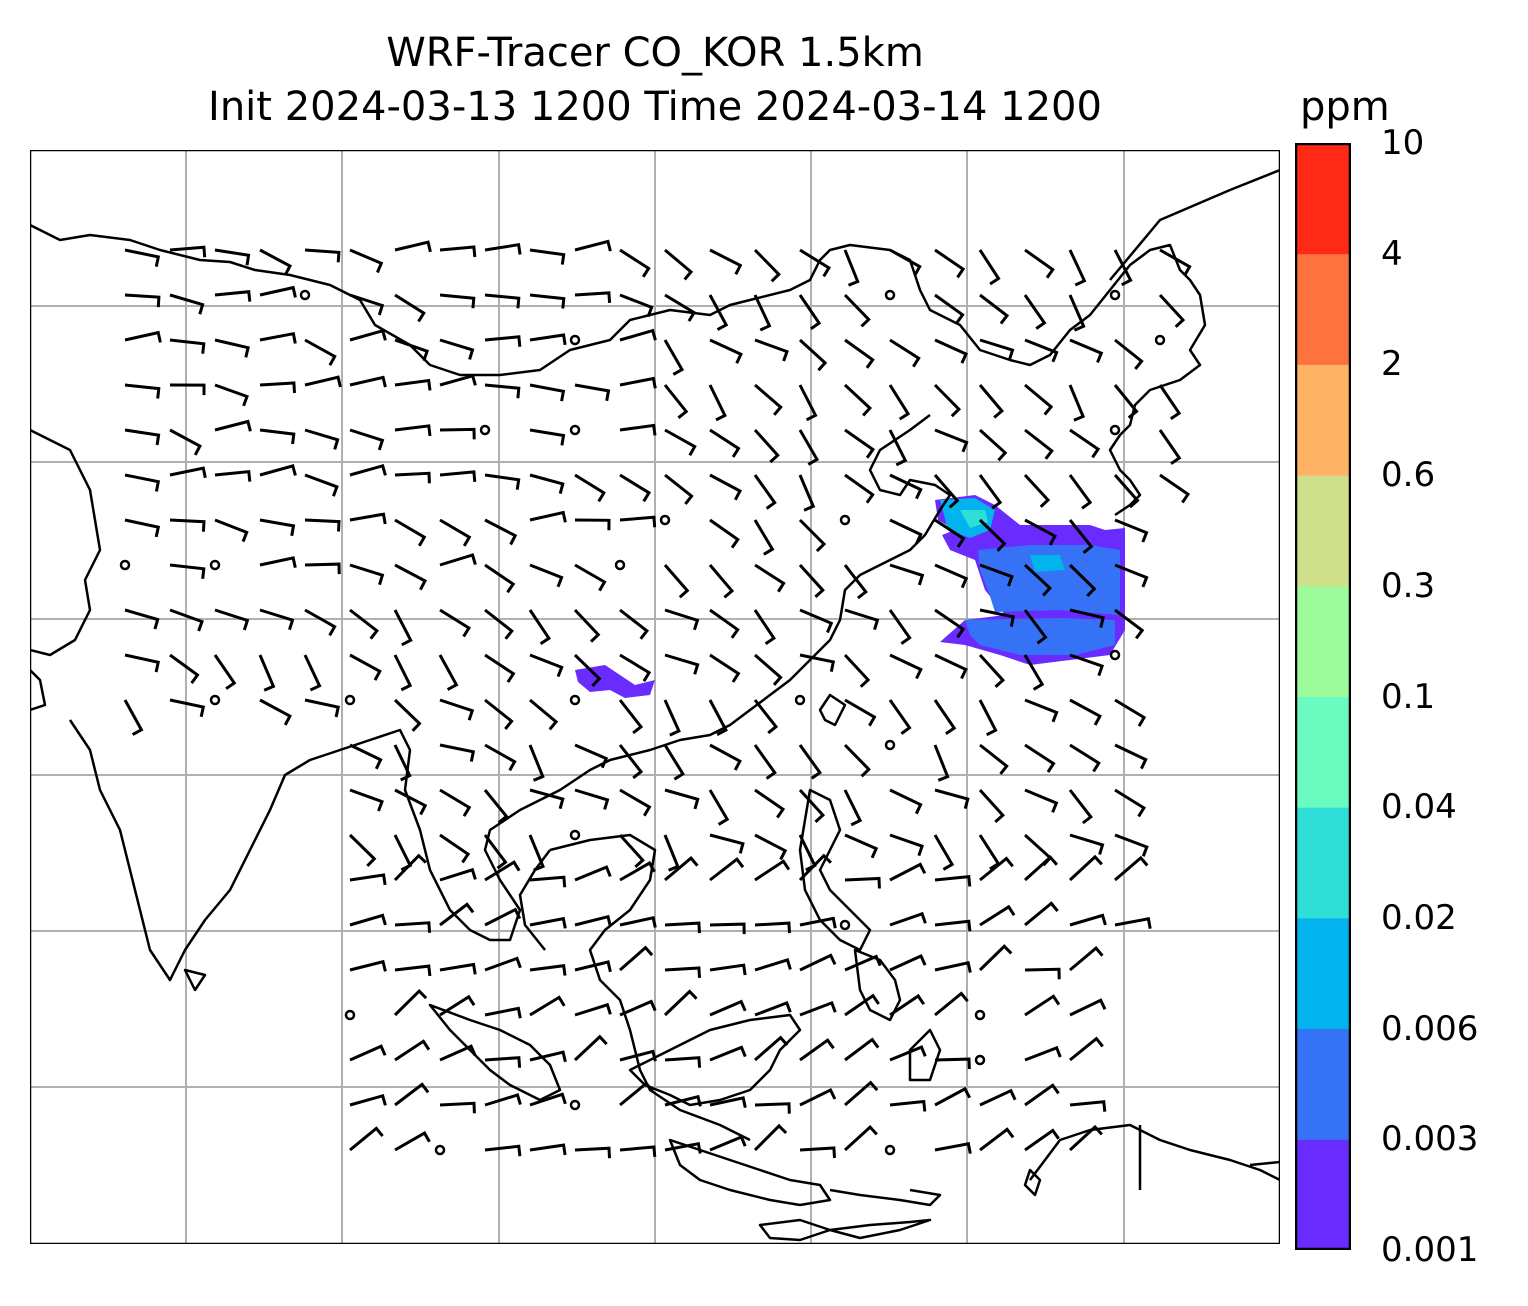  I want to click on colorbar-tick-label: 0.3, so click(1408, 585).